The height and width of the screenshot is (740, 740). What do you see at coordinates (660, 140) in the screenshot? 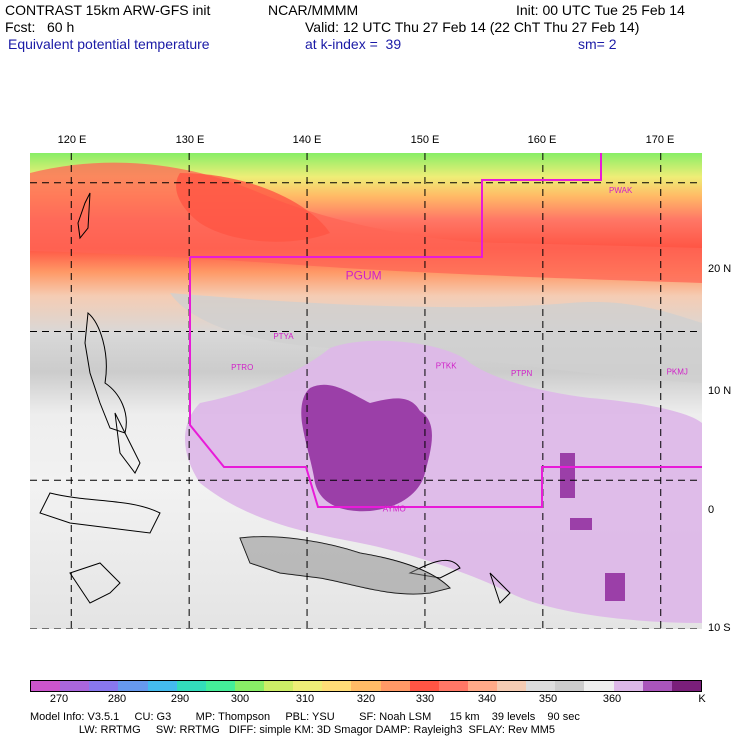
I see `lon-label-170: 170 E` at bounding box center [660, 140].